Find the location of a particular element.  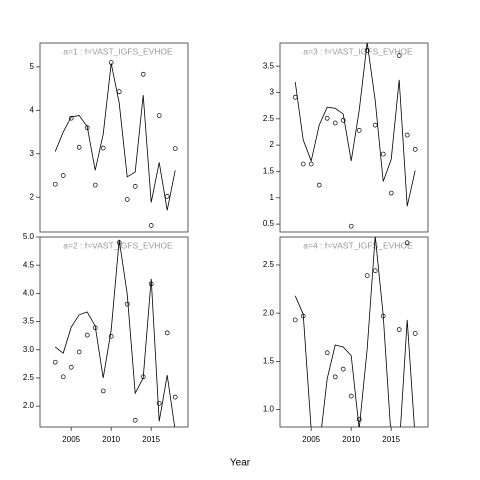

panel-title: a=3 : f=VAST_IGFS_EVHOE is located at coordinates (358, 51).